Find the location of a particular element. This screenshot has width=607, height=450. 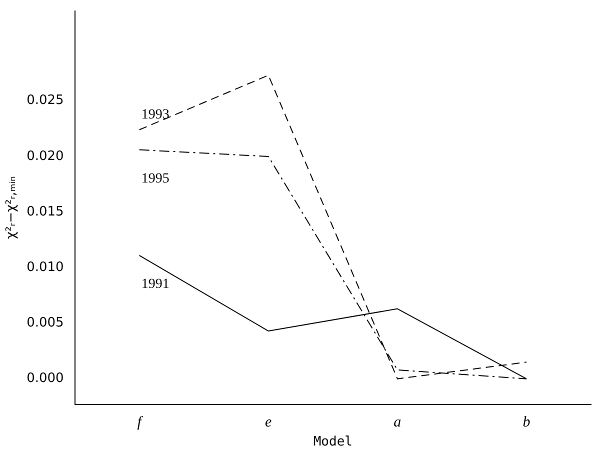

y-tick-label: 0.010 is located at coordinates (45, 268).